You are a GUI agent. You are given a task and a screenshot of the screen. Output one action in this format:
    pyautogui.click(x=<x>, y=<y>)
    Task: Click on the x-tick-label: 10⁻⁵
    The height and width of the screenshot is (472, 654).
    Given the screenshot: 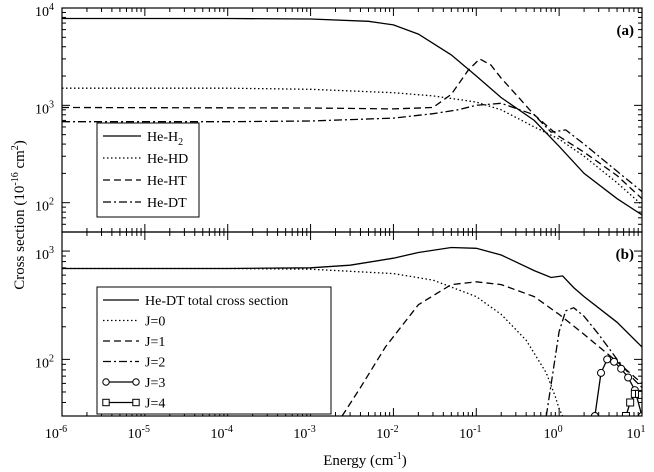 What is the action you would take?
    pyautogui.click(x=139, y=433)
    